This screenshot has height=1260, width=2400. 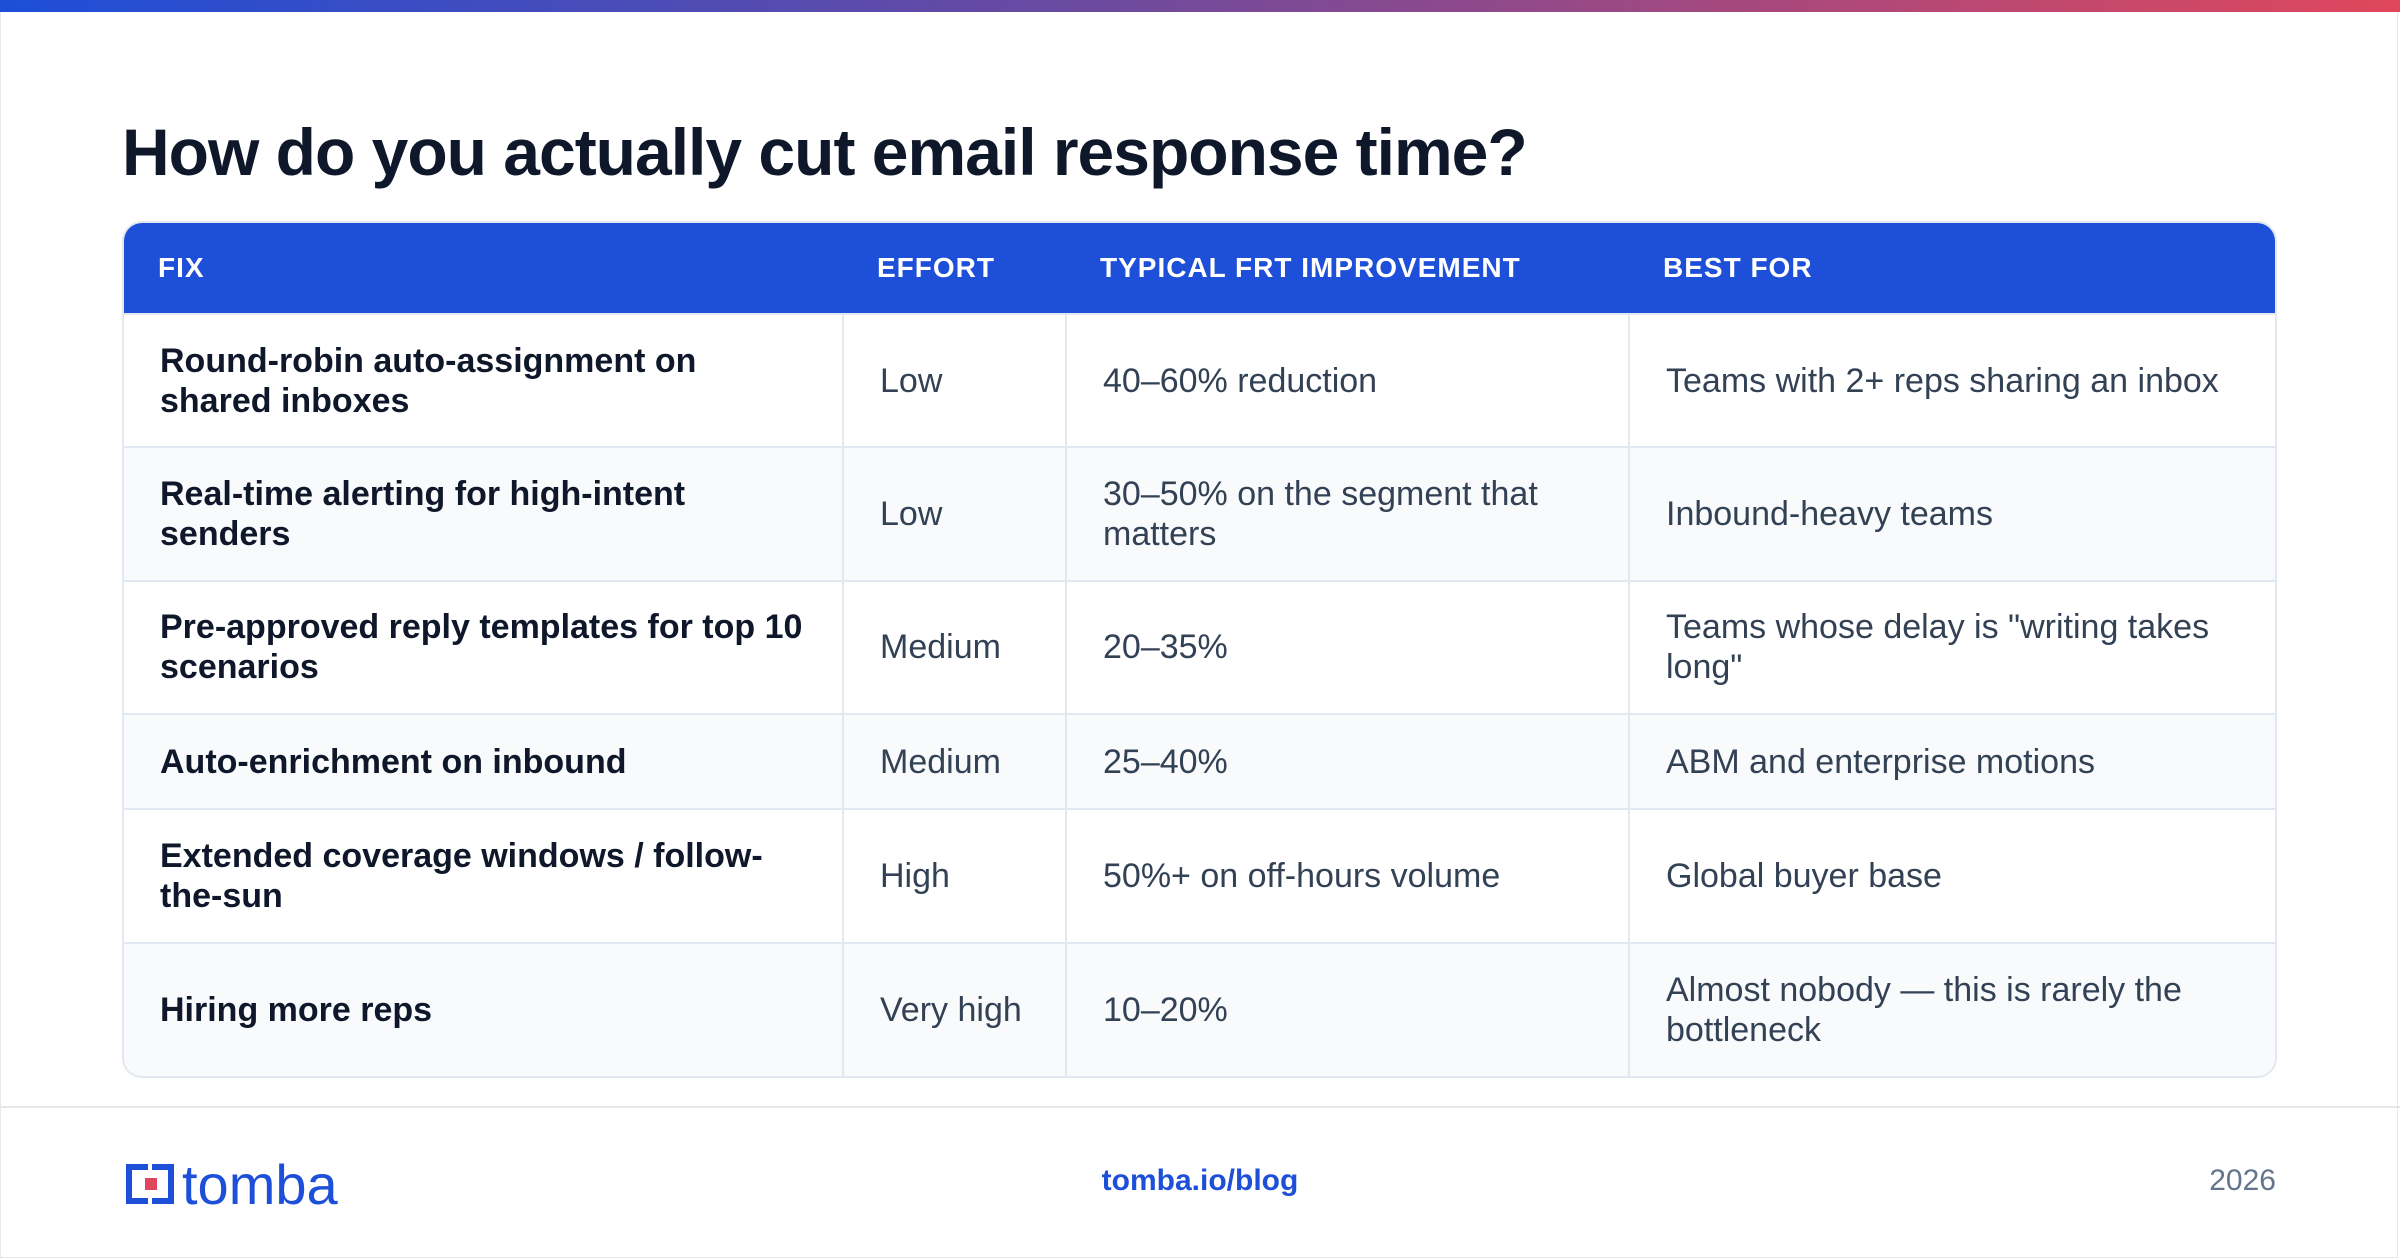 I want to click on cell-improvement: 20–35%, so click(x=1347, y=647).